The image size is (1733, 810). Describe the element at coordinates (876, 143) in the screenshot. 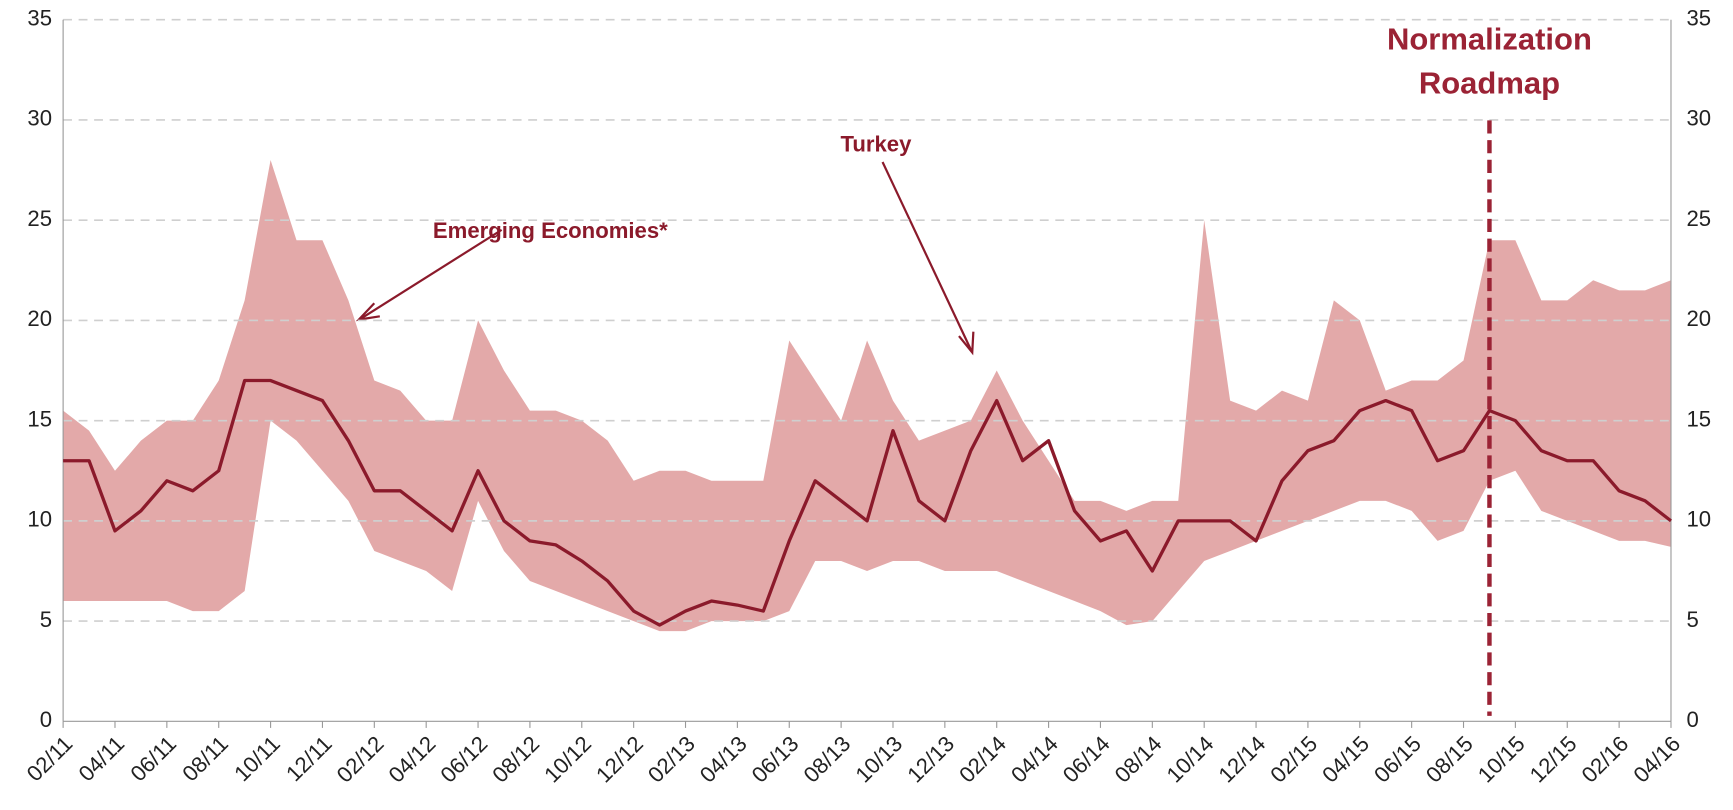

I see `line-label: Turkey` at that location.